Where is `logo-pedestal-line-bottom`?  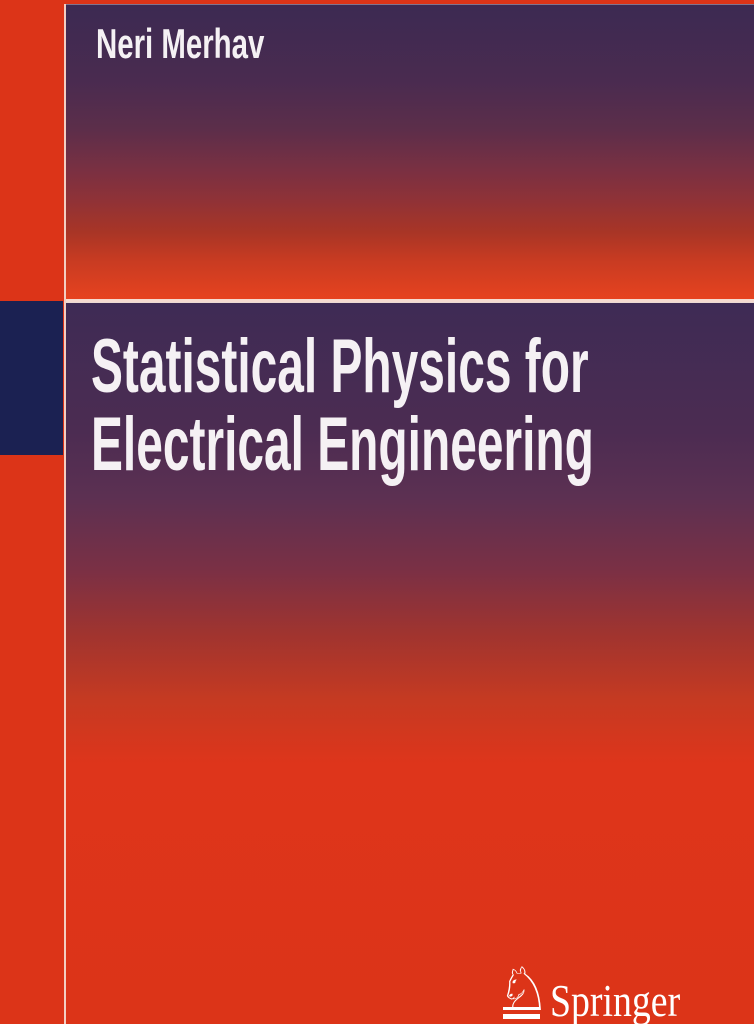 logo-pedestal-line-bottom is located at coordinates (521, 1016).